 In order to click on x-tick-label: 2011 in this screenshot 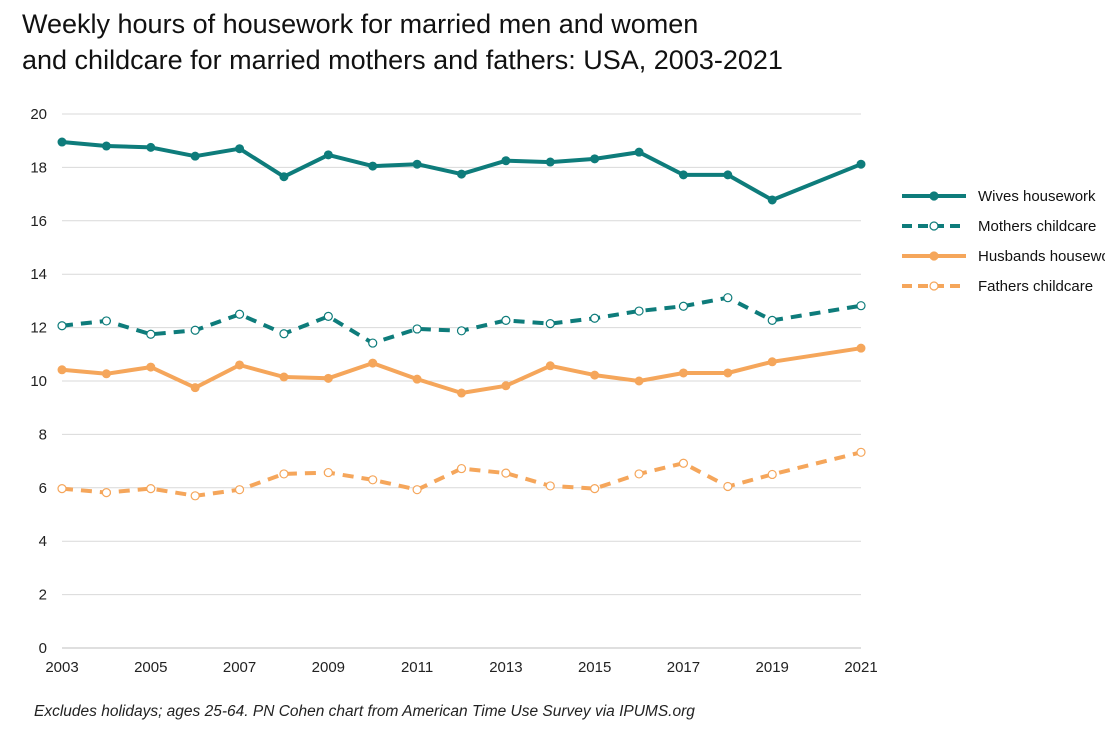, I will do `click(417, 667)`.